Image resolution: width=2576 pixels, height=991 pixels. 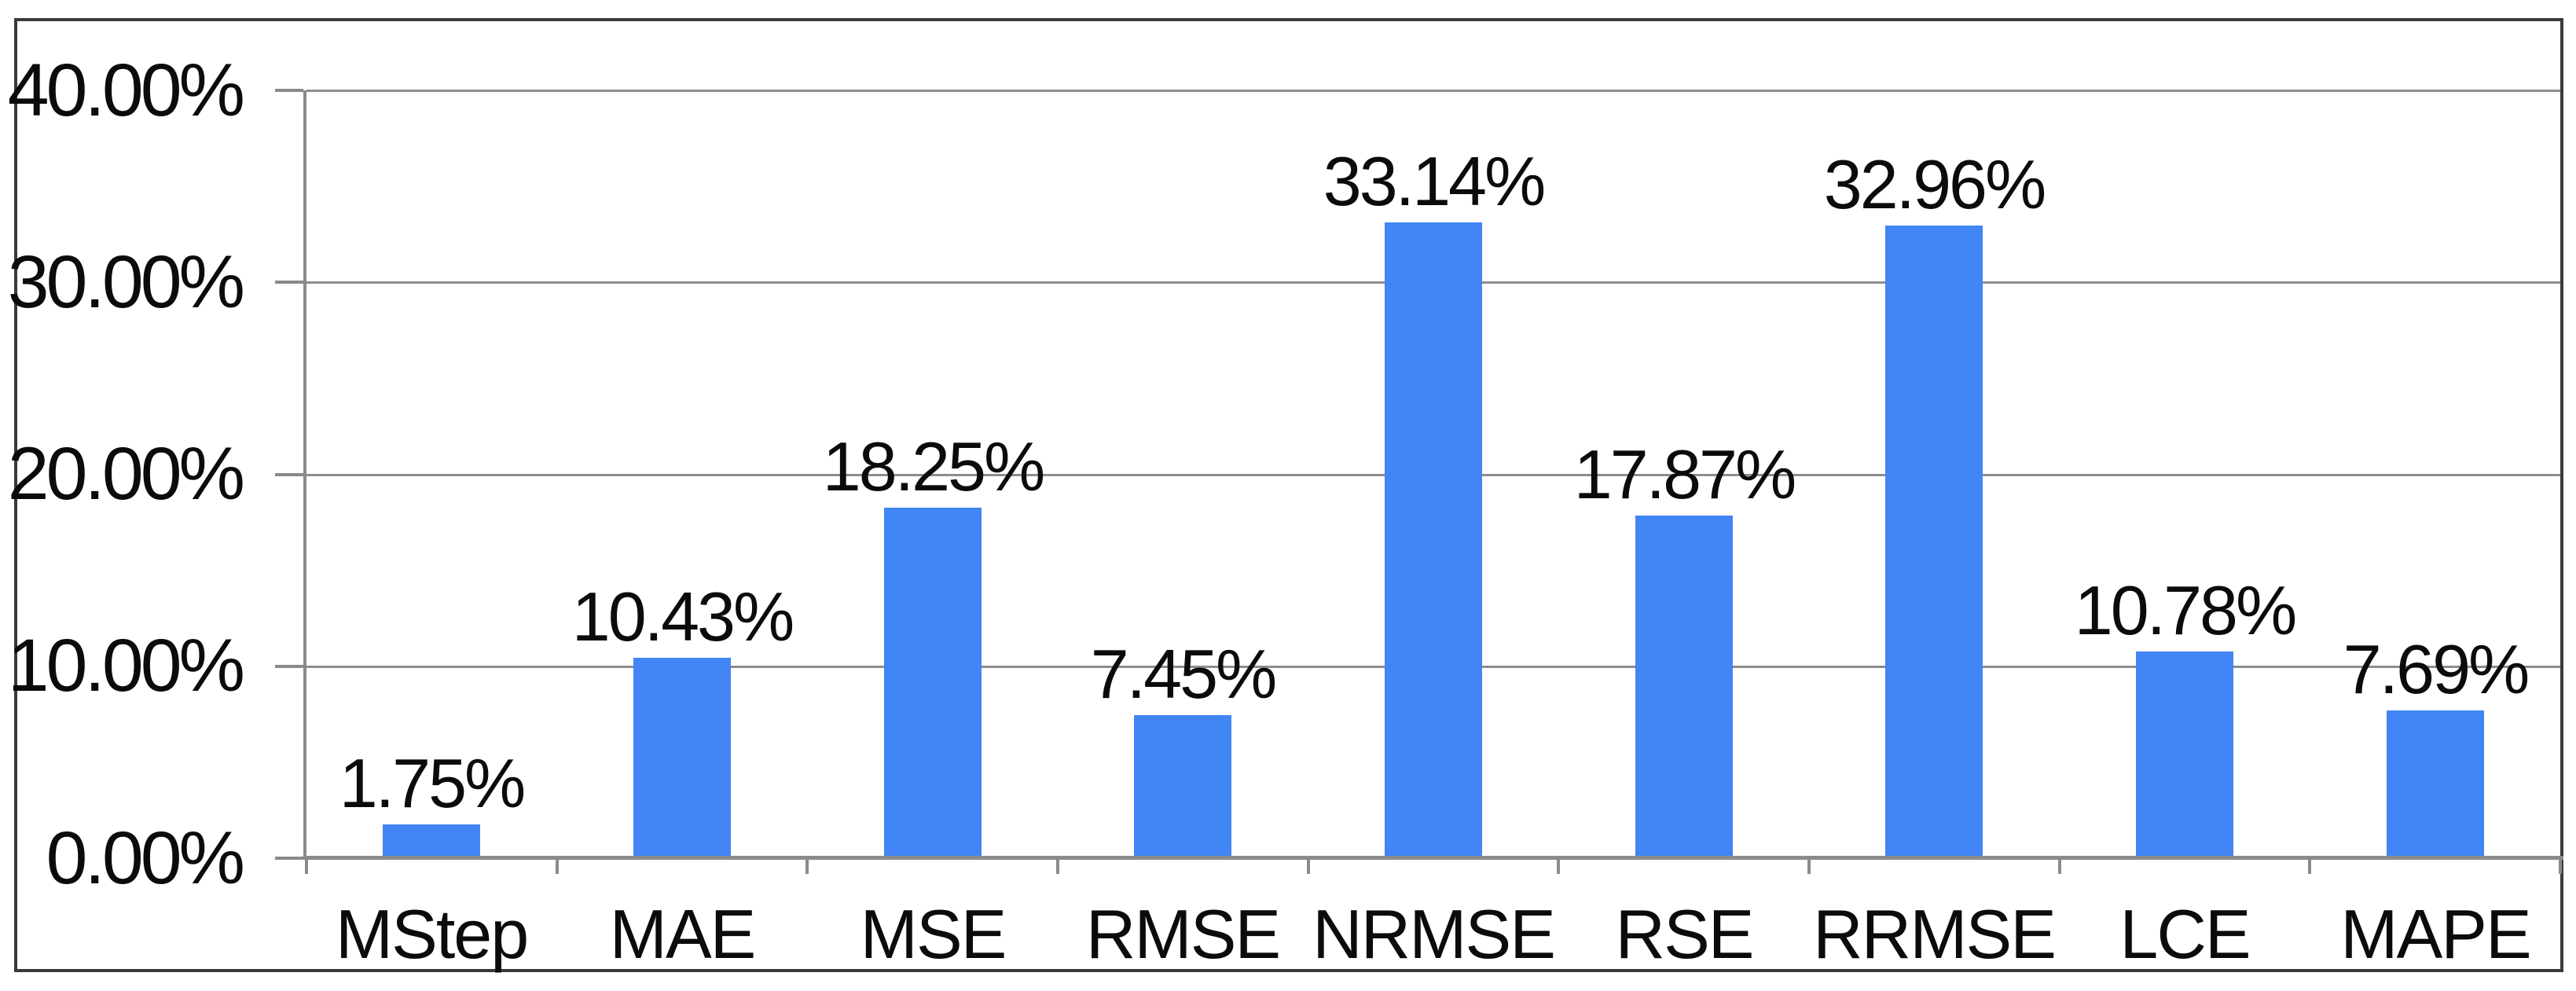 I want to click on x-category-label: MSE, so click(x=934, y=934).